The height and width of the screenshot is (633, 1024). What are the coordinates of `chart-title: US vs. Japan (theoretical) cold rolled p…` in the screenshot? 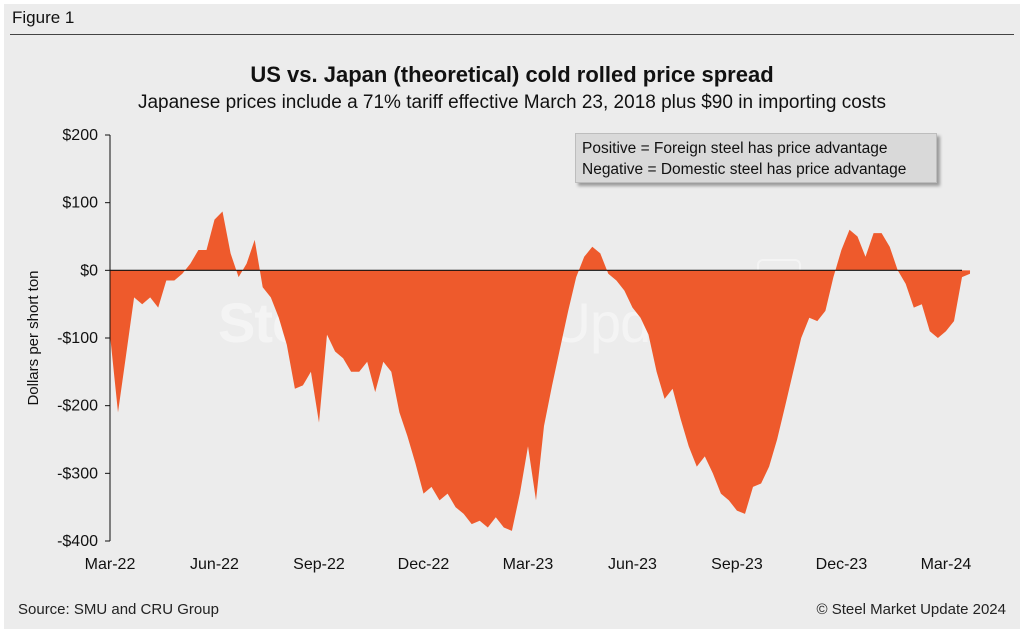 It's located at (512, 74).